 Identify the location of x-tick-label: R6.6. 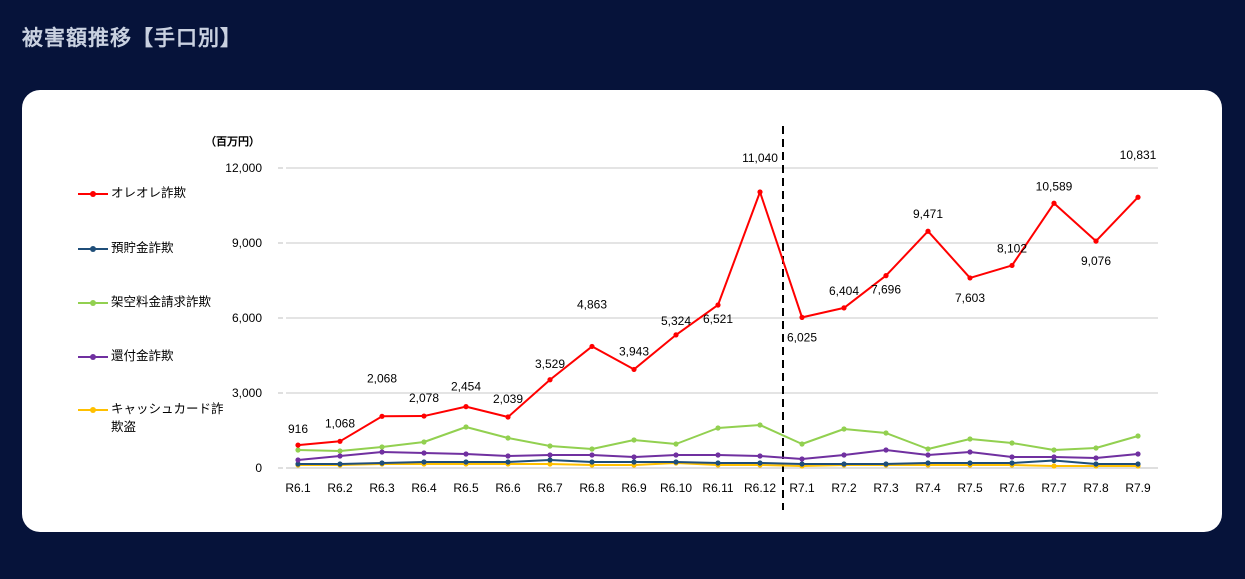
(508, 488).